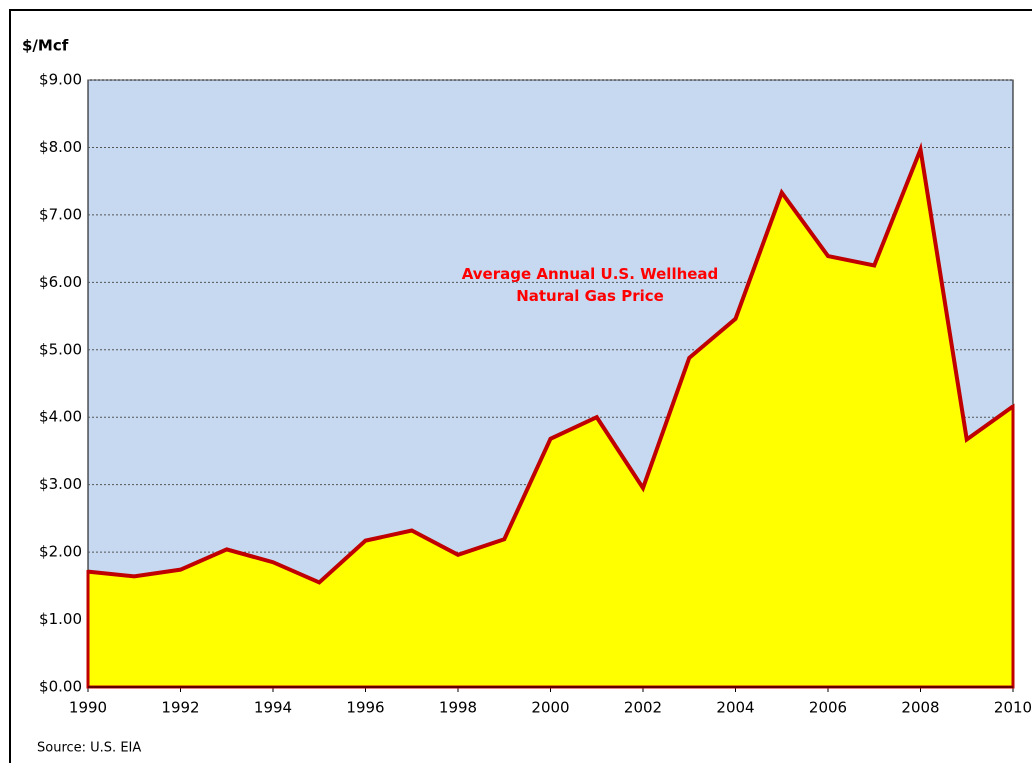  Describe the element at coordinates (60, 282) in the screenshot. I see `y-tick-label: $6.00` at that location.